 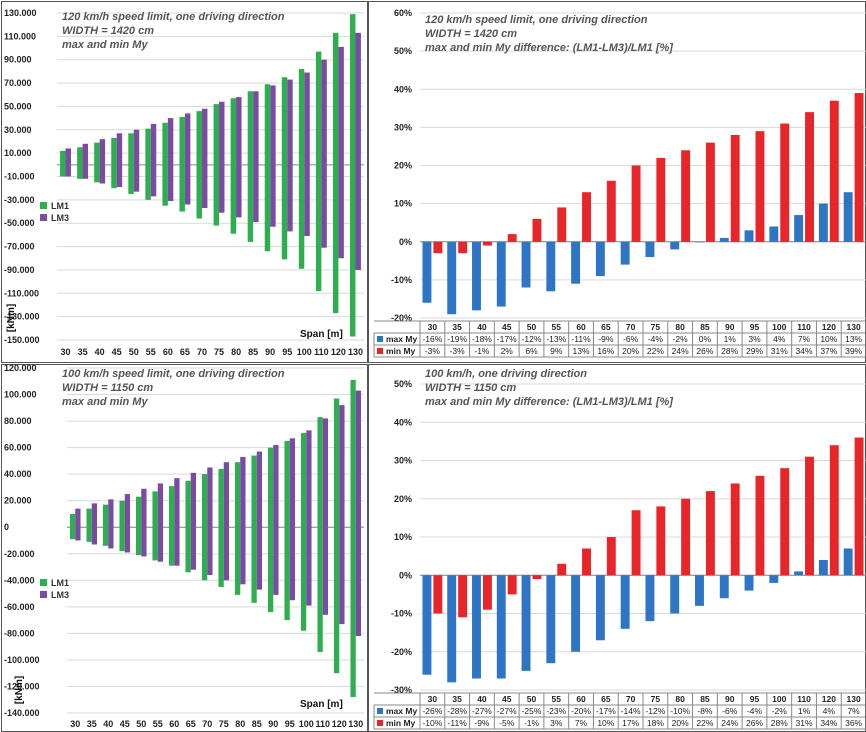 I want to click on legend-label: LM3, so click(x=60, y=218).